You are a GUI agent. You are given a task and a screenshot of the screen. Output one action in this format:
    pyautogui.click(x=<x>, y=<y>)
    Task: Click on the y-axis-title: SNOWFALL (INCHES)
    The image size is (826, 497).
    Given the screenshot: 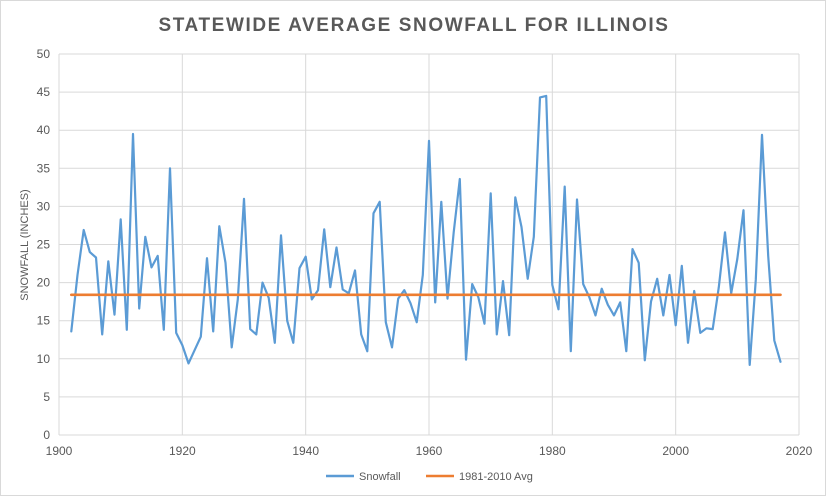 What is the action you would take?
    pyautogui.click(x=25, y=244)
    